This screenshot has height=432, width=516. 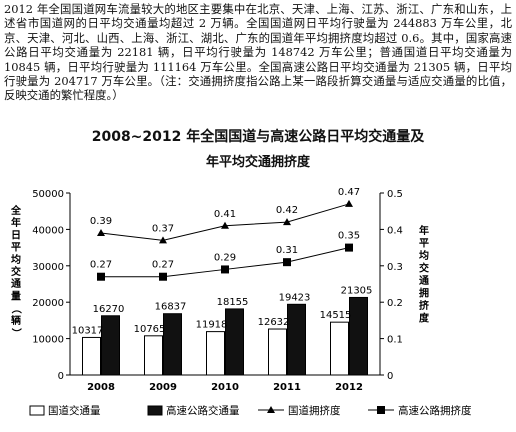 What do you see at coordinates (225, 387) in the screenshot?
I see `x-tick-label: 2010` at bounding box center [225, 387].